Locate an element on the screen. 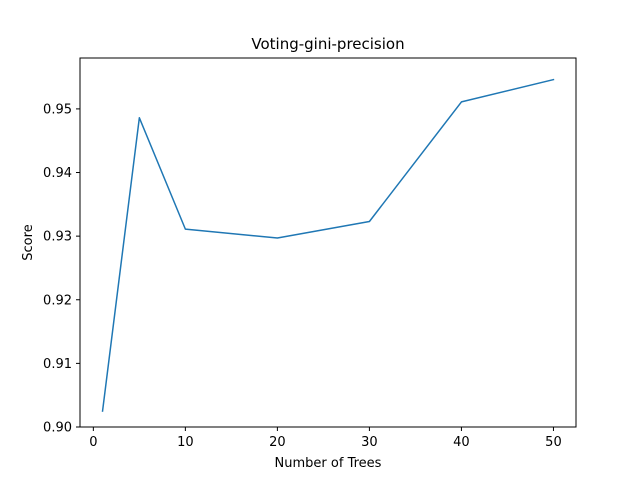 This screenshot has width=640, height=480. y-tick-label: 0.91 is located at coordinates (57, 364).